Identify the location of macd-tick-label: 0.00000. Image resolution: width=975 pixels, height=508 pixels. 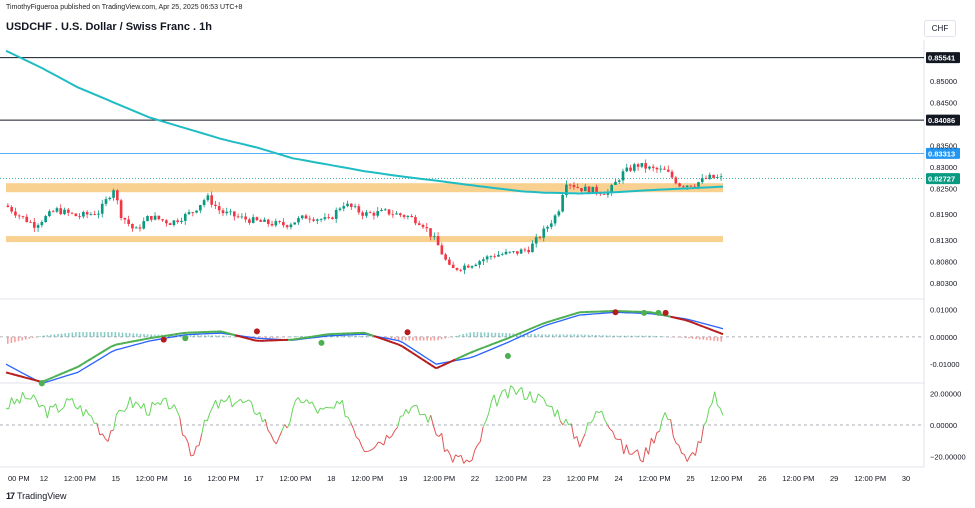
(943, 337).